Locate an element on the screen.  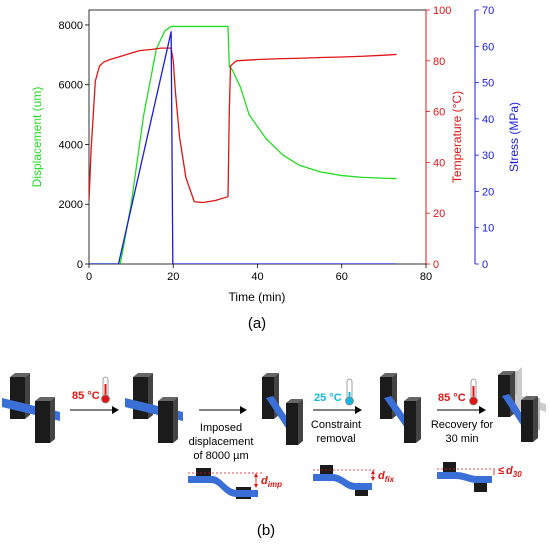
d-imp-sub: imp is located at coordinates (275, 484).